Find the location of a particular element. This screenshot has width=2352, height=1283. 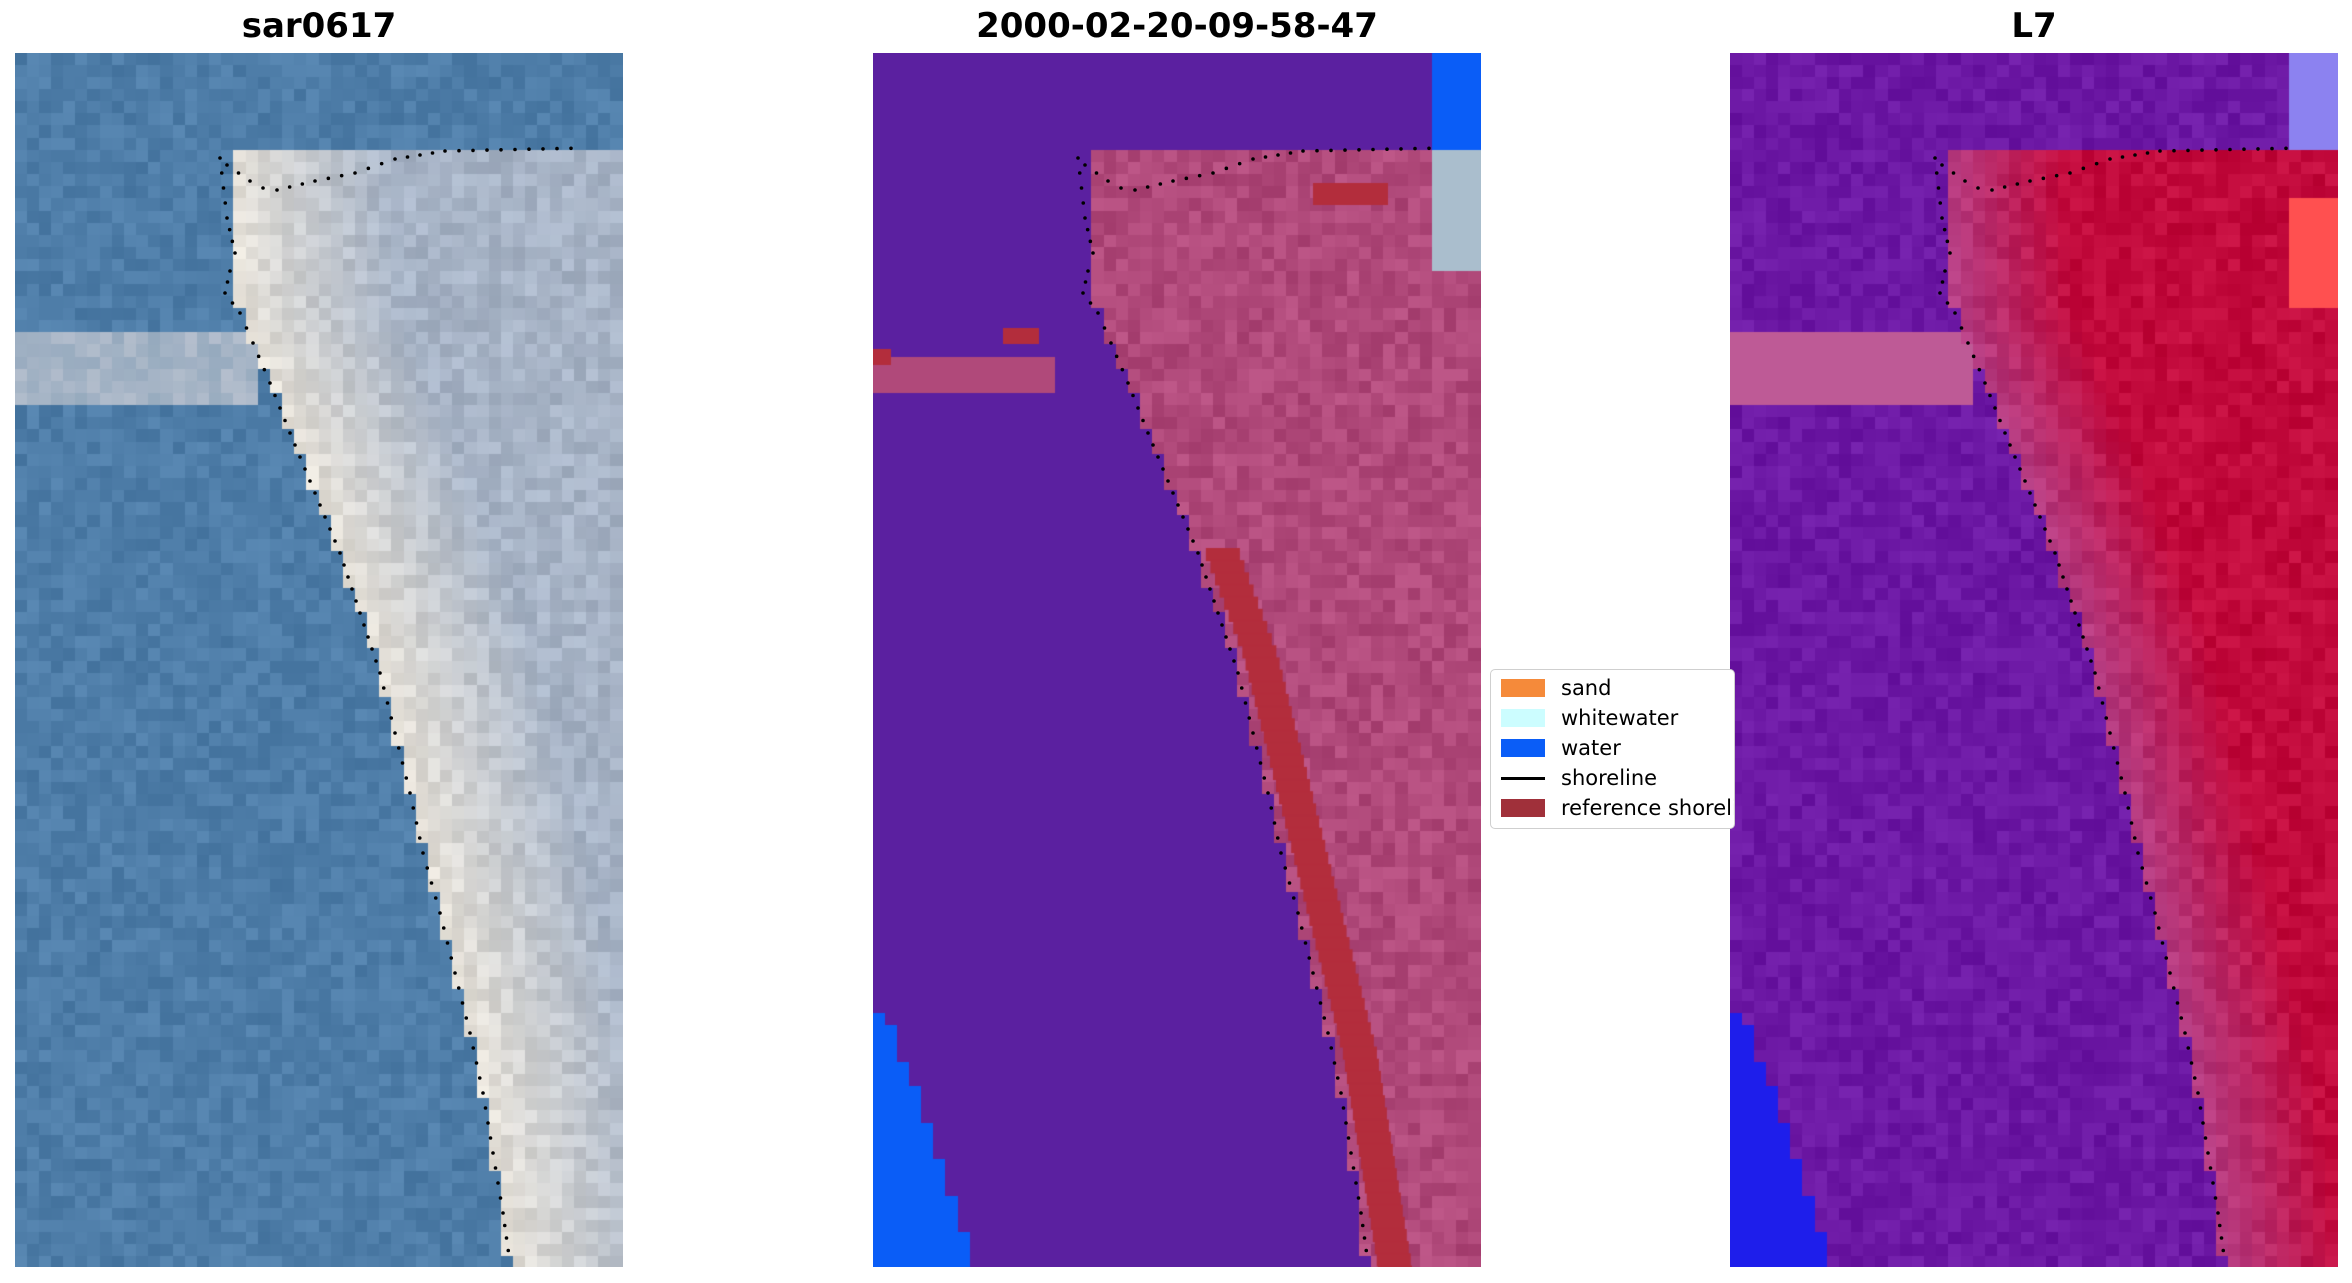

legend-label-sand: sand is located at coordinates (1586, 688).